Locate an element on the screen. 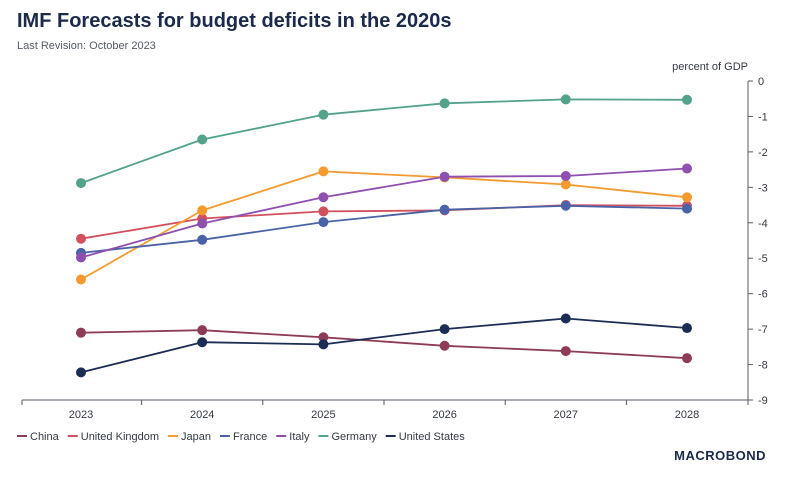 This screenshot has height=498, width=806. y-tick-label: -5 is located at coordinates (763, 259).